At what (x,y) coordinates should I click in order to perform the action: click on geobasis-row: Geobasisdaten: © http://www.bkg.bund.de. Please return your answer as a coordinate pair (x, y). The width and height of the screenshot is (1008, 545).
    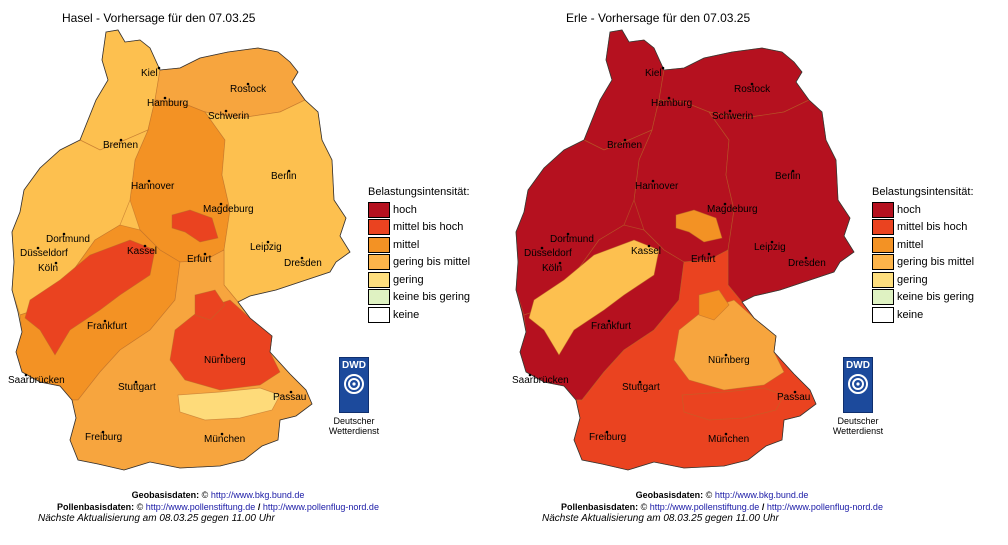
    Looking at the image, I should click on (722, 495).